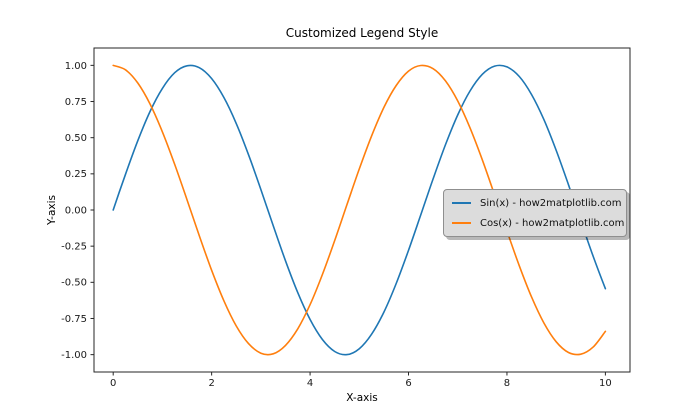 The width and height of the screenshot is (700, 420). What do you see at coordinates (74, 283) in the screenshot?
I see `y-tick-label: -0.50` at bounding box center [74, 283].